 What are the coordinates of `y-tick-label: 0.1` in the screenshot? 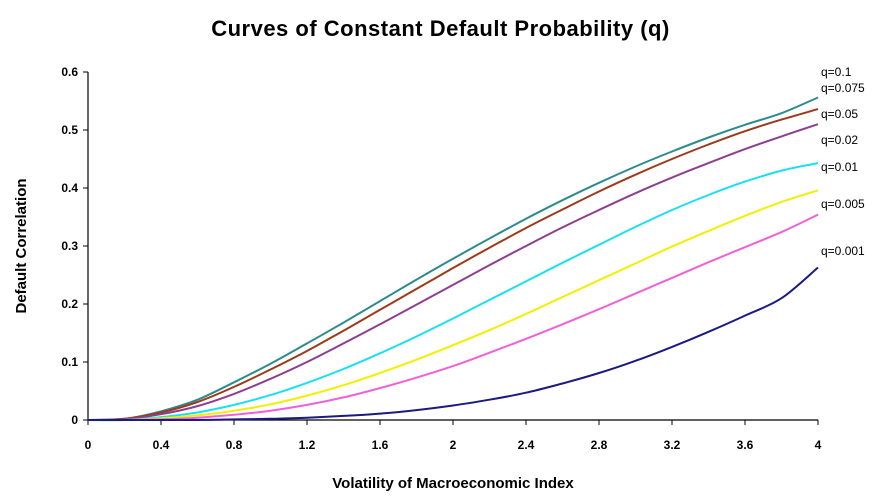 It's located at (69, 362).